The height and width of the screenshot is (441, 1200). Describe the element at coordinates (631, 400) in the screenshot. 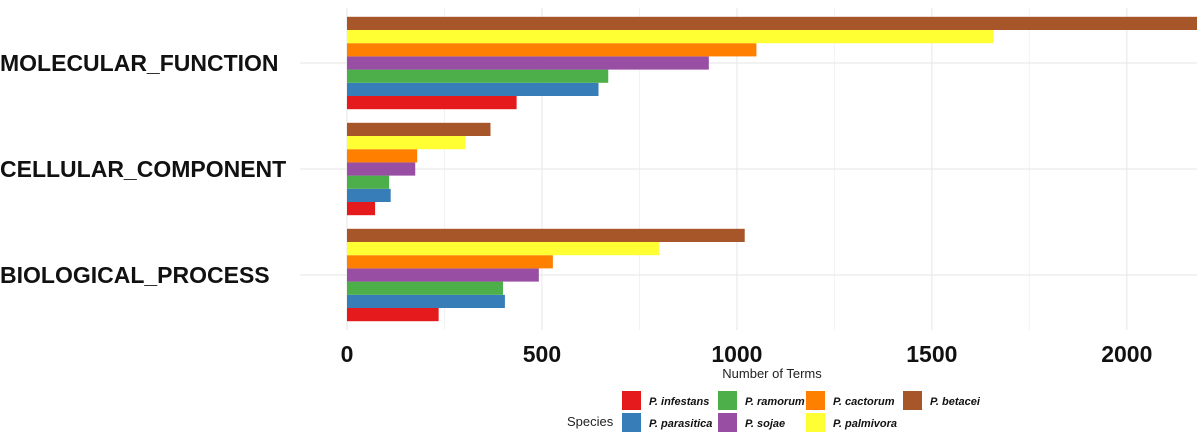

I see `legend-swatch-p-infestans` at that location.